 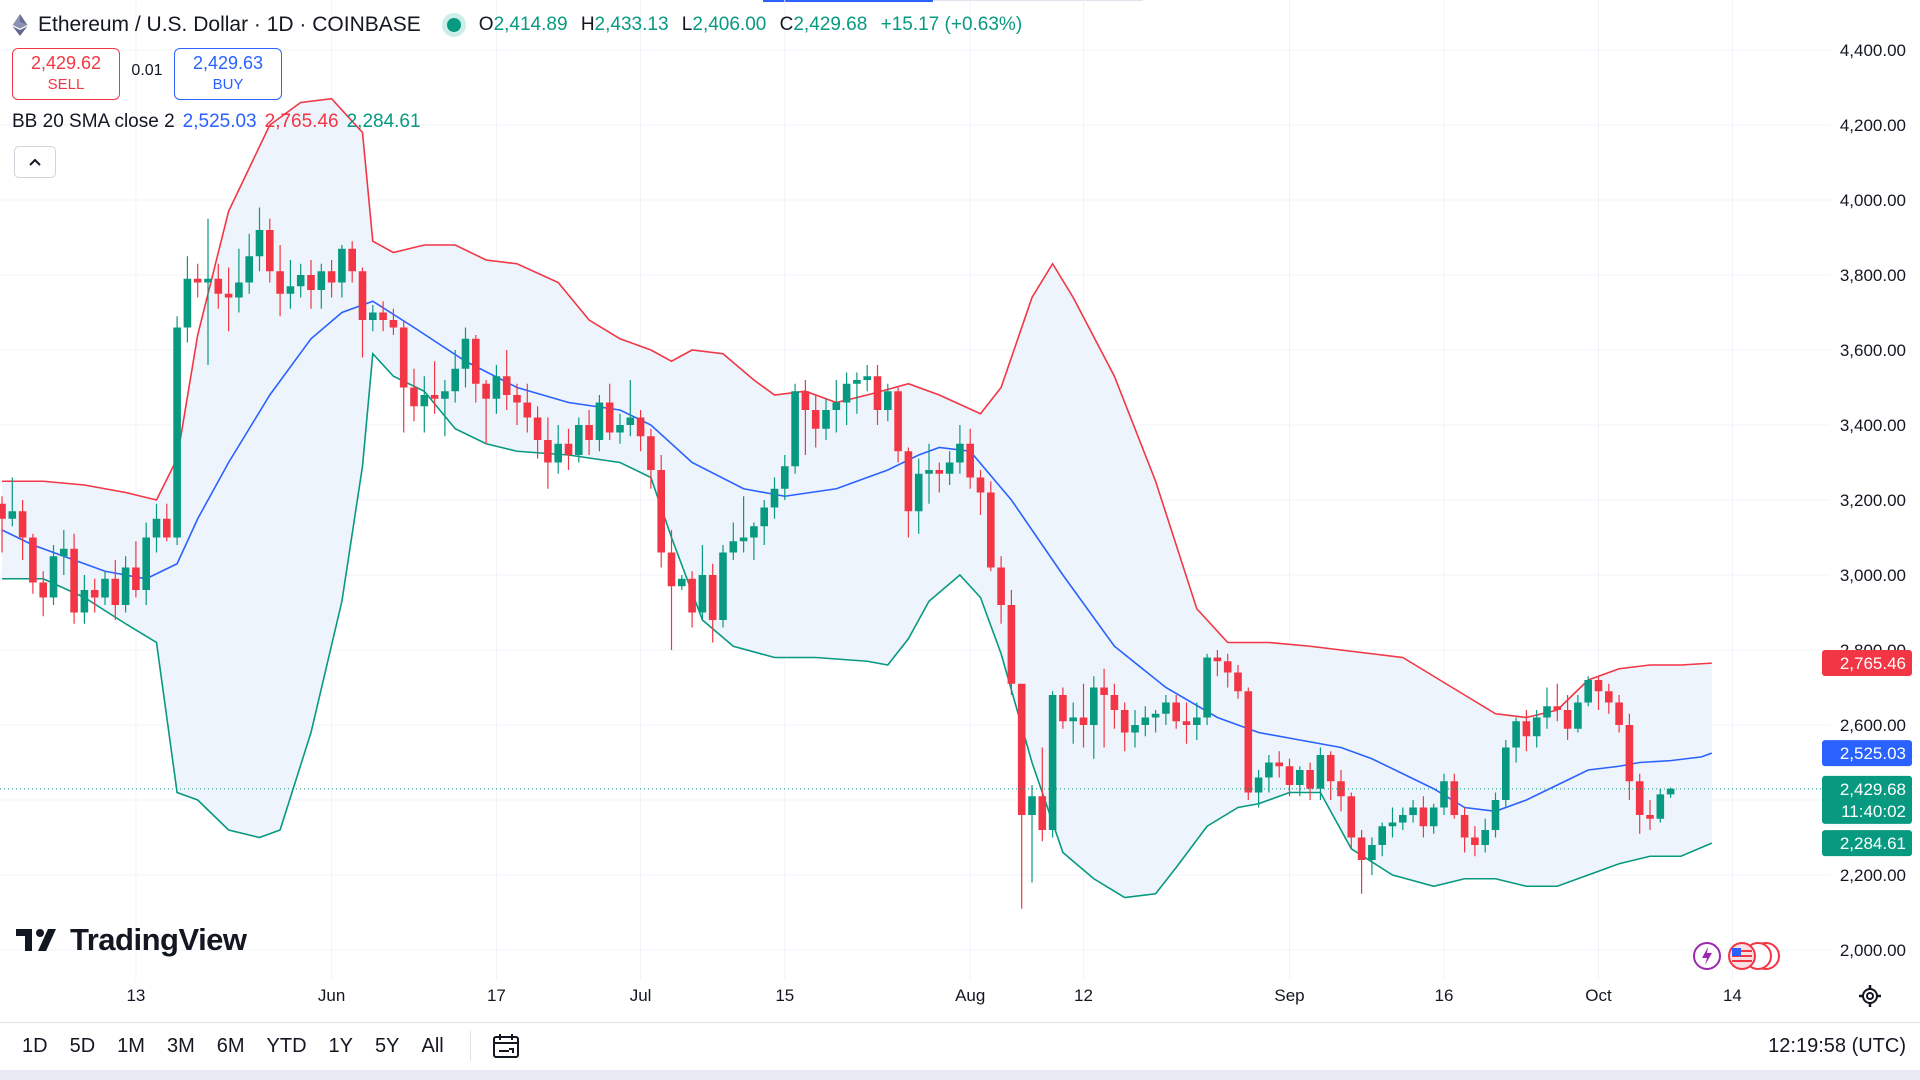 I want to click on us-flag-icon, so click(x=1754, y=956).